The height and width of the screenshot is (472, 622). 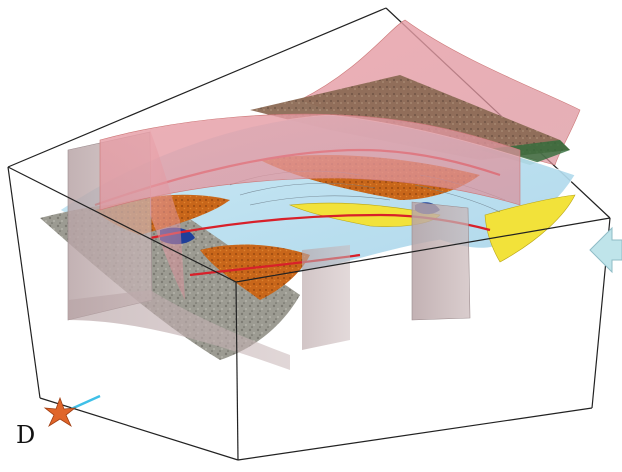 I want to click on compass-star-icon, so click(x=72, y=411).